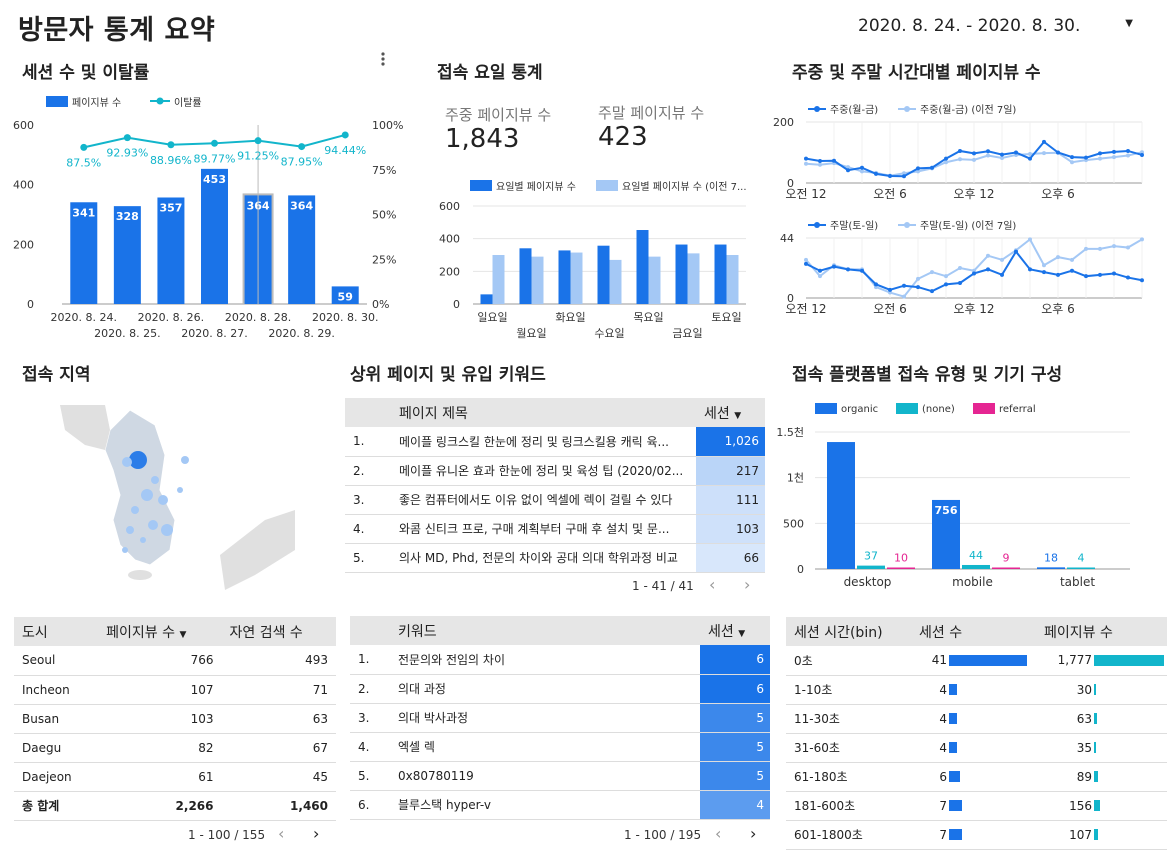 Image resolution: width=1169 pixels, height=862 pixels. I want to click on x-tick-label: 오전 6, so click(890, 309).